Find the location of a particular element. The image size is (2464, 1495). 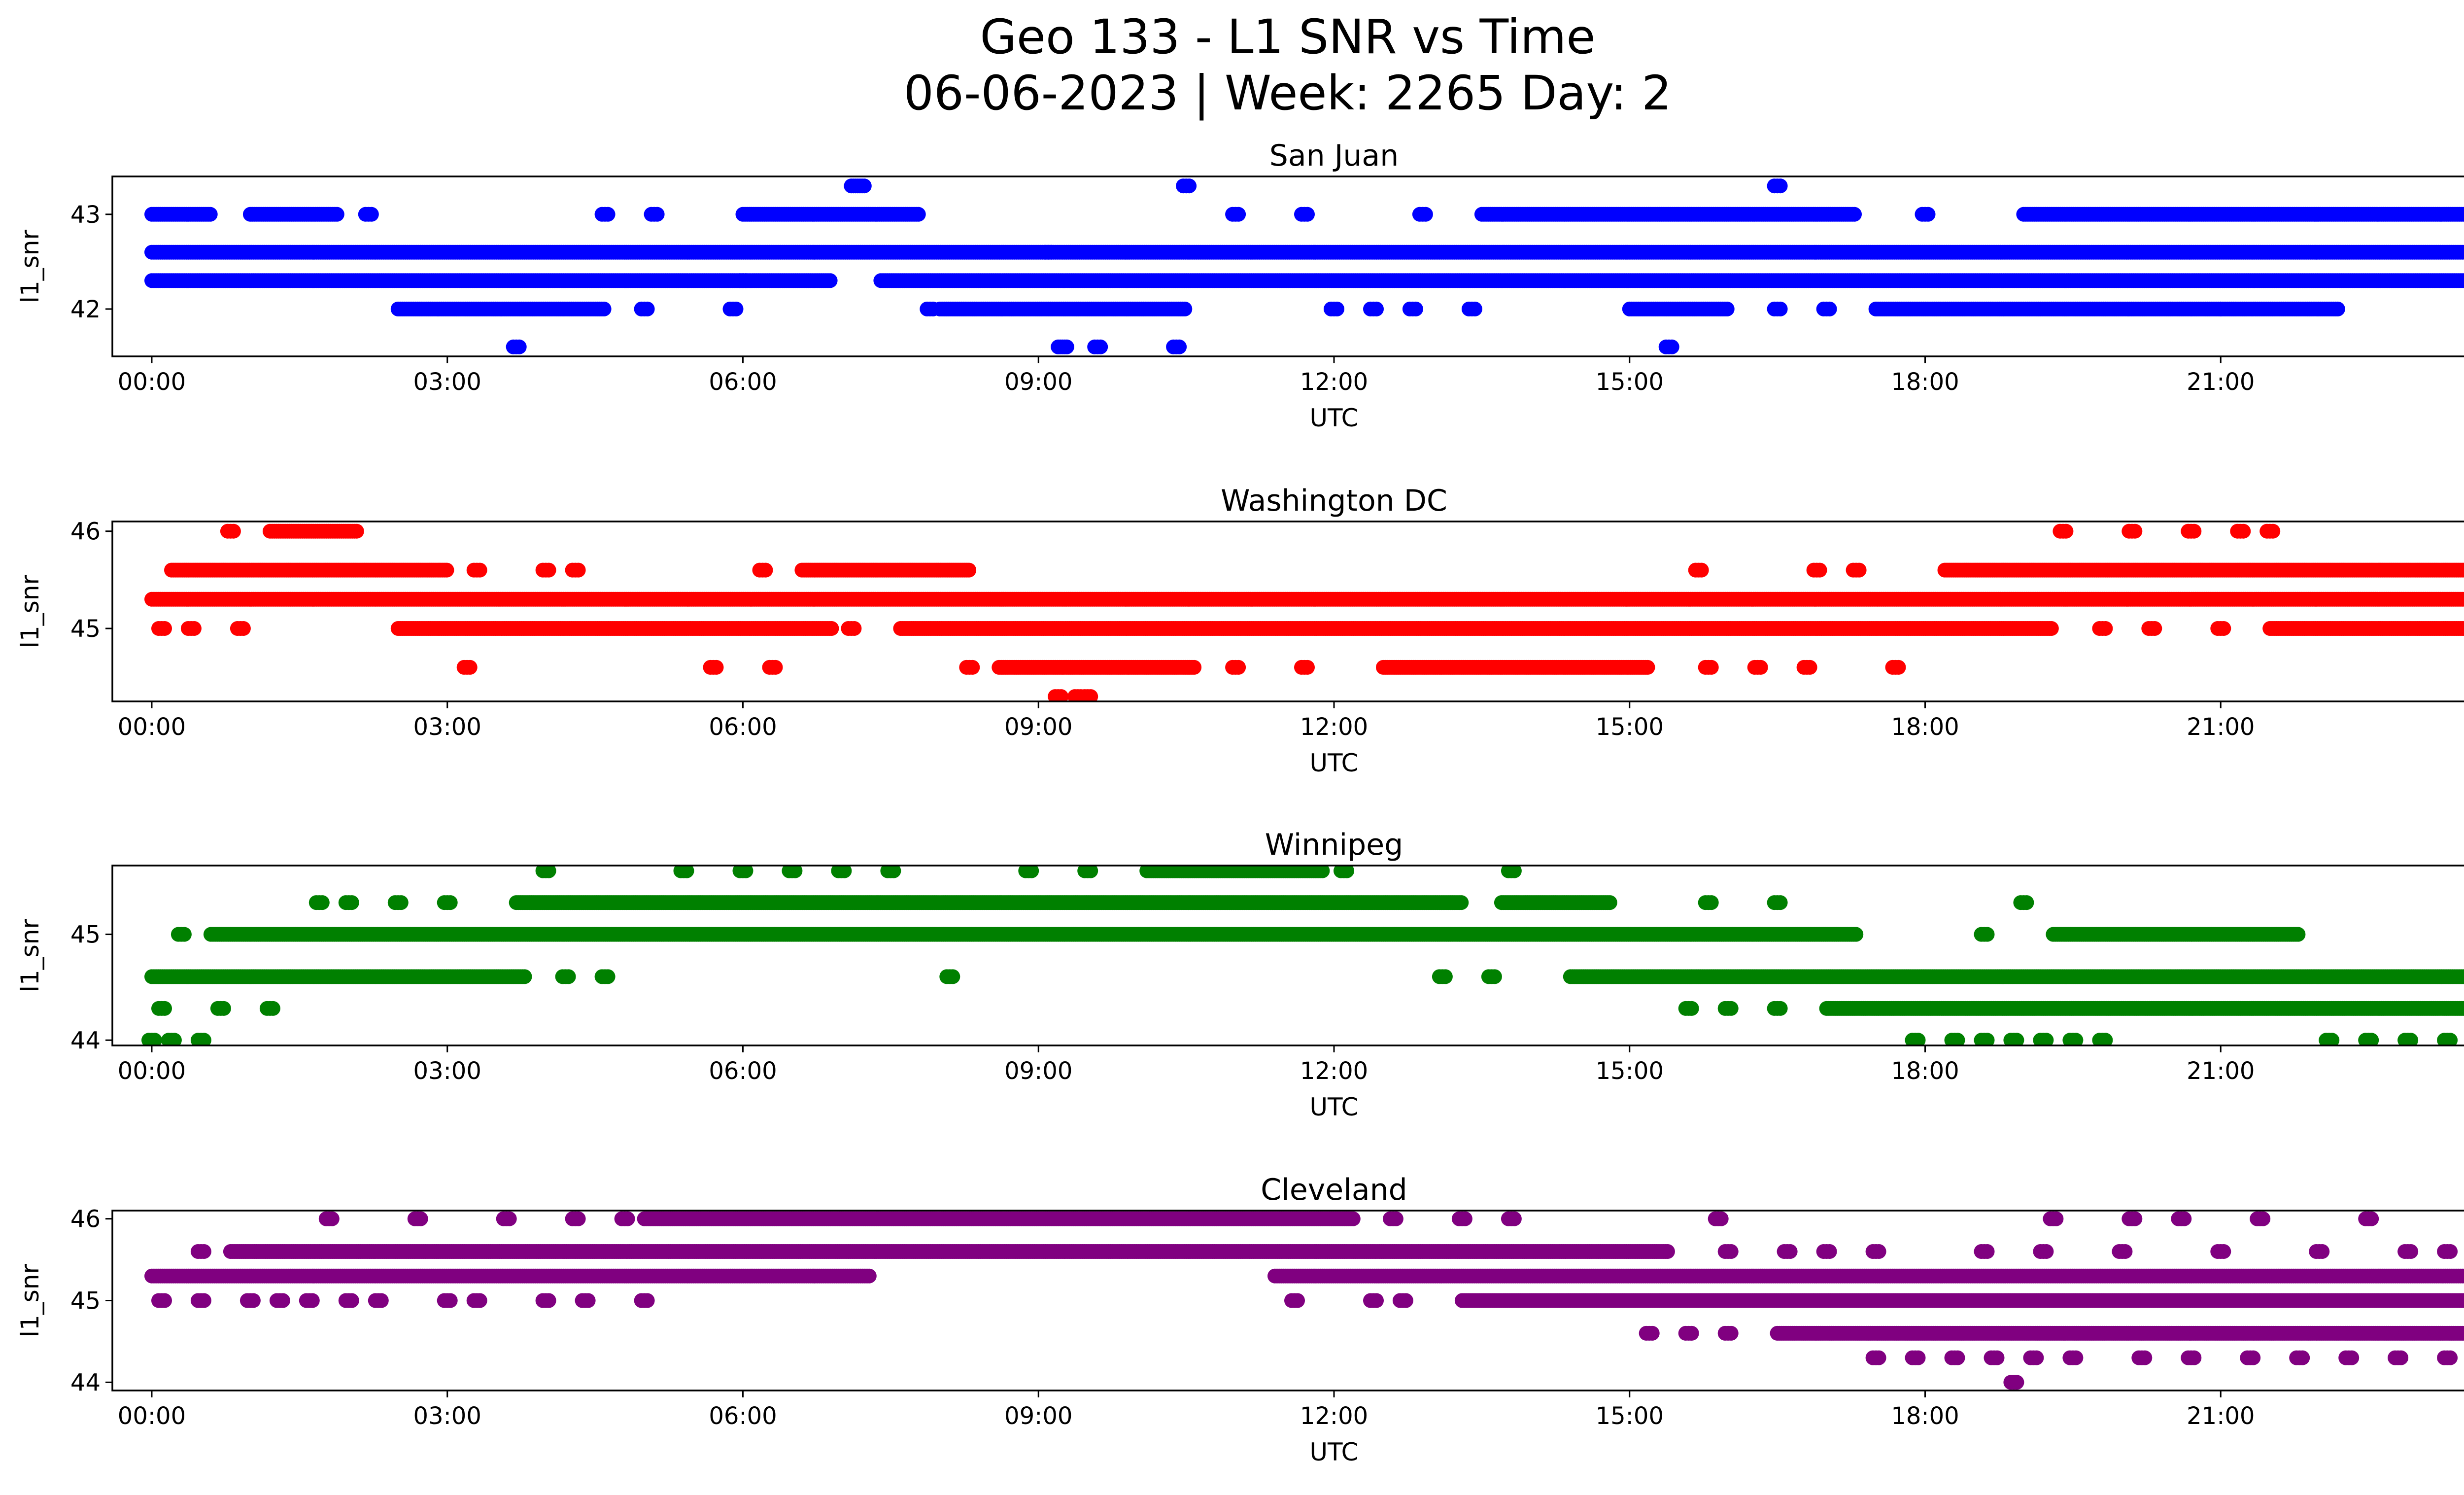

x-tick-label: 18:00 is located at coordinates (1925, 382).